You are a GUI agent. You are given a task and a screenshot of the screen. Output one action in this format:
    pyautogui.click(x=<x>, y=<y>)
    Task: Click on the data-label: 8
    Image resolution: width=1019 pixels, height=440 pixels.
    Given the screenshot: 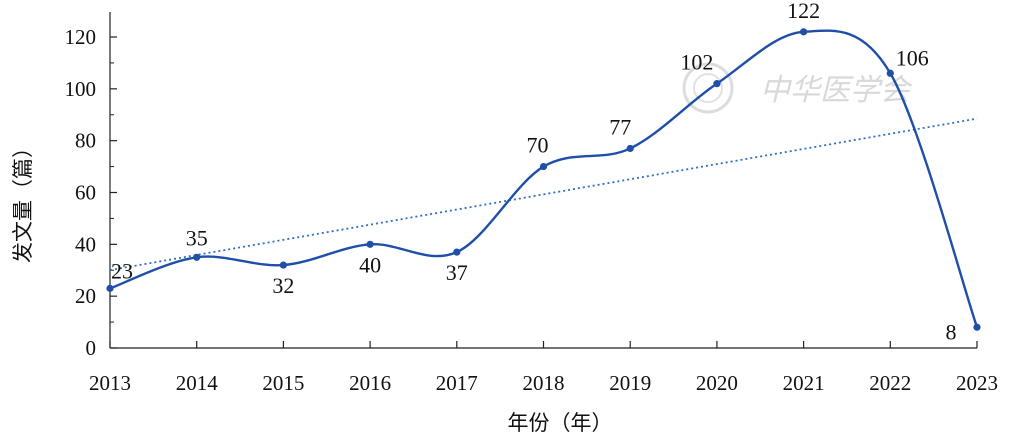 What is the action you would take?
    pyautogui.click(x=951, y=331)
    